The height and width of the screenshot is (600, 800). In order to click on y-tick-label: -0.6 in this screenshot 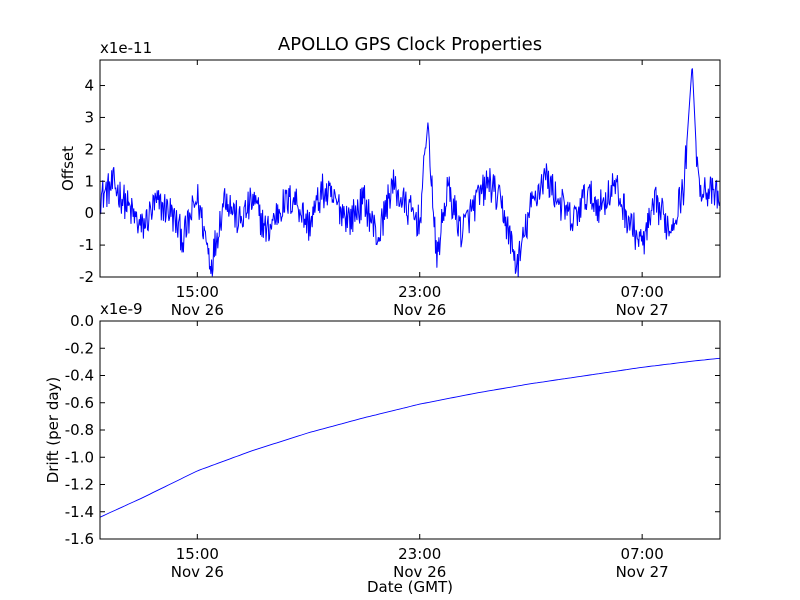, I will do `click(79, 403)`.